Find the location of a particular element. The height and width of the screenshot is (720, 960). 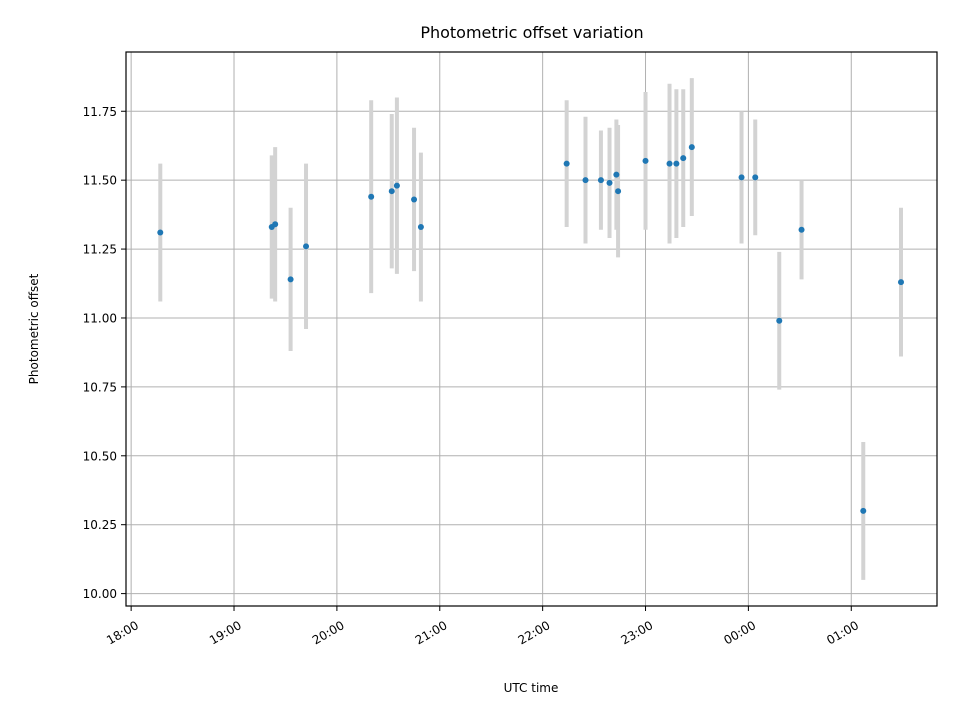

x-tick-label: 01:00 is located at coordinates (842, 632).